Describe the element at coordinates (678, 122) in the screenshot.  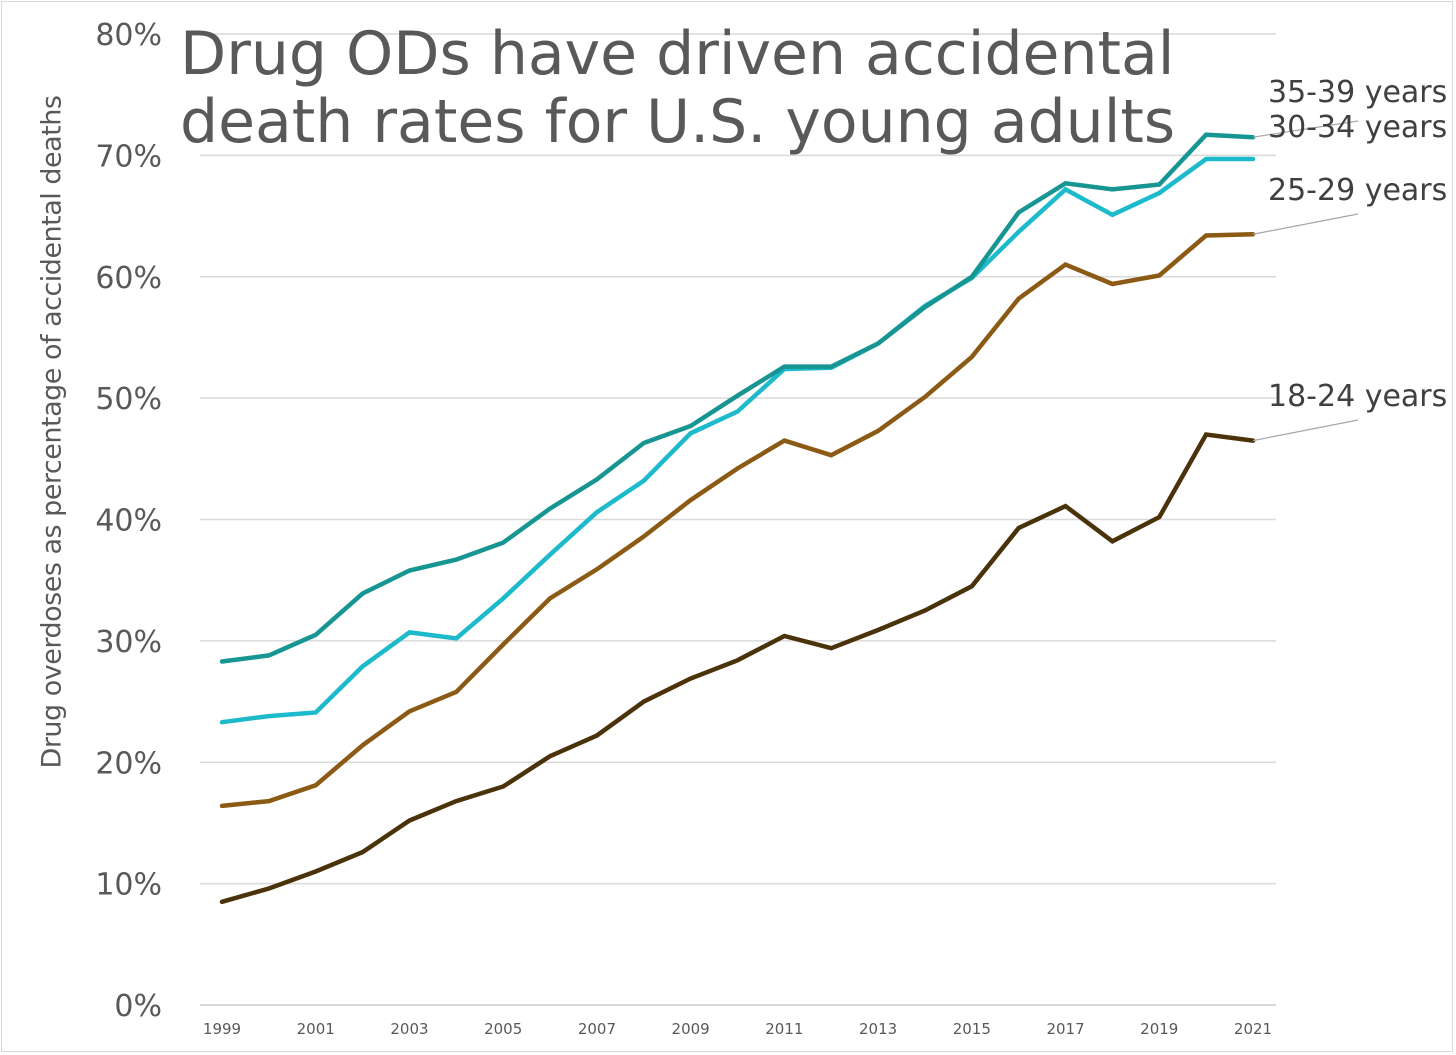
I see `chart-title-line-2: death rates for U.S. young adults` at that location.